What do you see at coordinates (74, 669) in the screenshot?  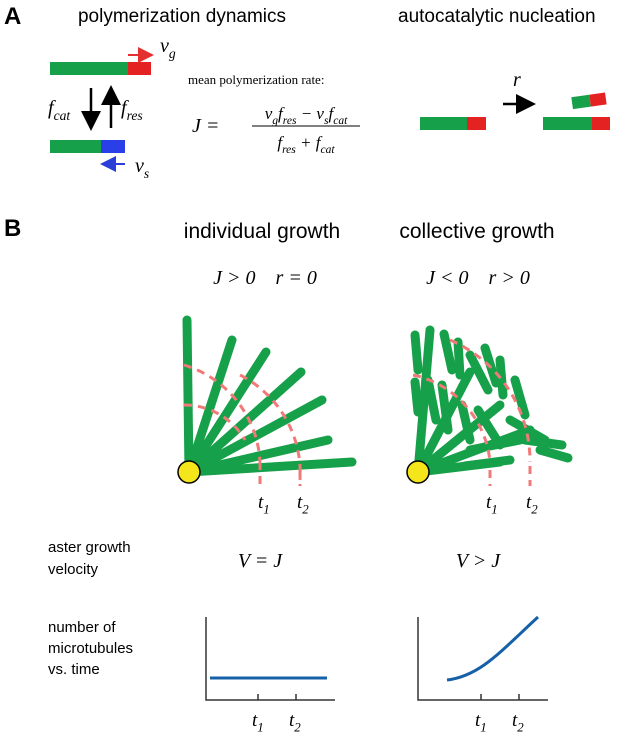 I see `row-label: vs. time` at bounding box center [74, 669].